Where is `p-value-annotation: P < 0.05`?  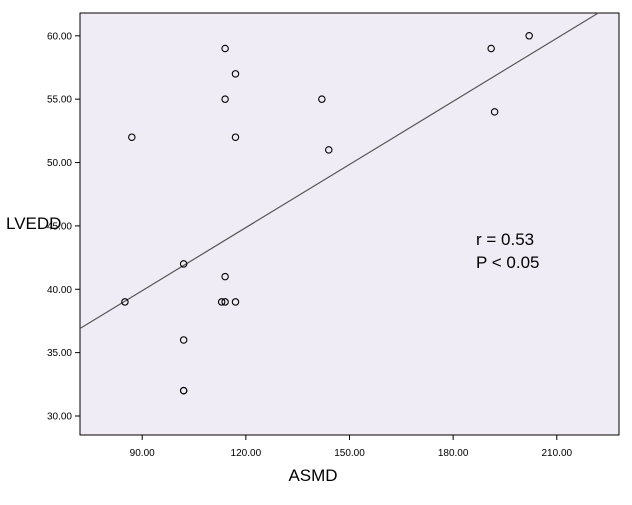
p-value-annotation: P < 0.05 is located at coordinates (508, 262).